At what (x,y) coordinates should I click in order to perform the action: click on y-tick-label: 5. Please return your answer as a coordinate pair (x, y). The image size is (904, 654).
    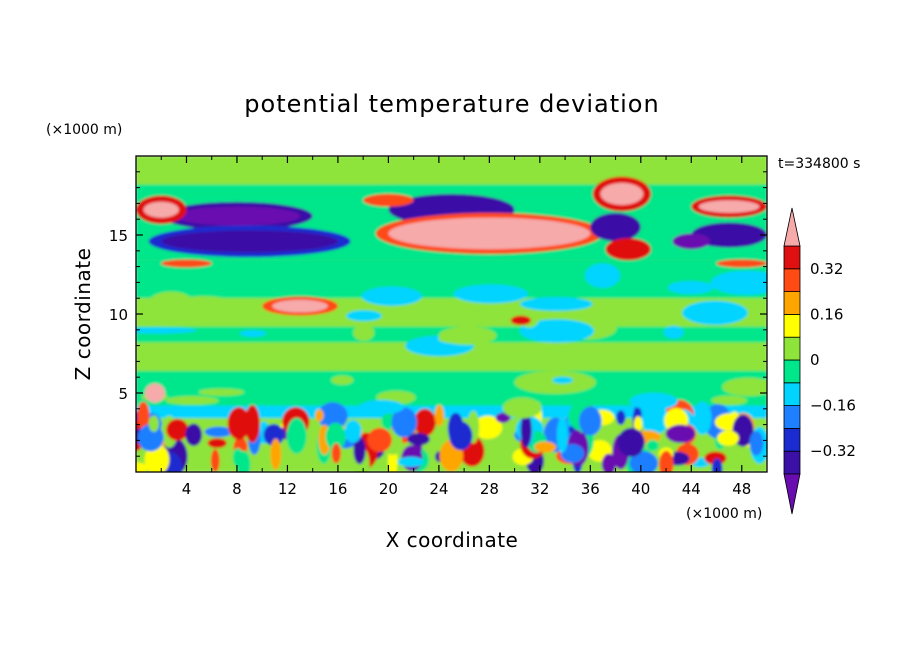
    Looking at the image, I should click on (123, 394).